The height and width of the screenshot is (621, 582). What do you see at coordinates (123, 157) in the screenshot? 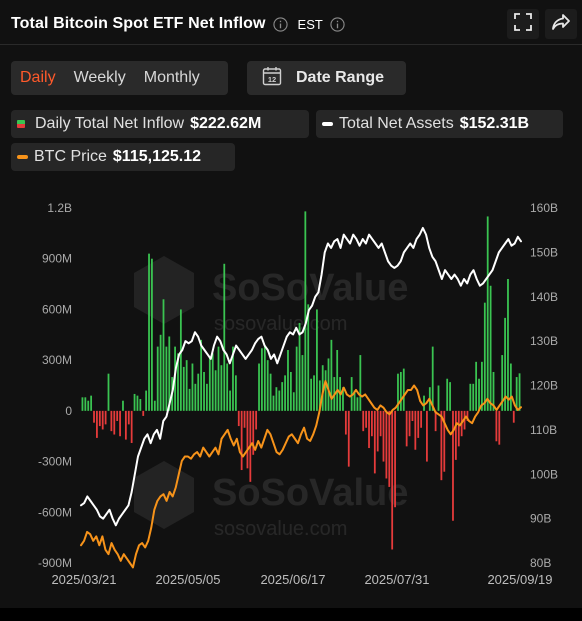
I see `legend-btc: BTC Price $115,125.12` at bounding box center [123, 157].